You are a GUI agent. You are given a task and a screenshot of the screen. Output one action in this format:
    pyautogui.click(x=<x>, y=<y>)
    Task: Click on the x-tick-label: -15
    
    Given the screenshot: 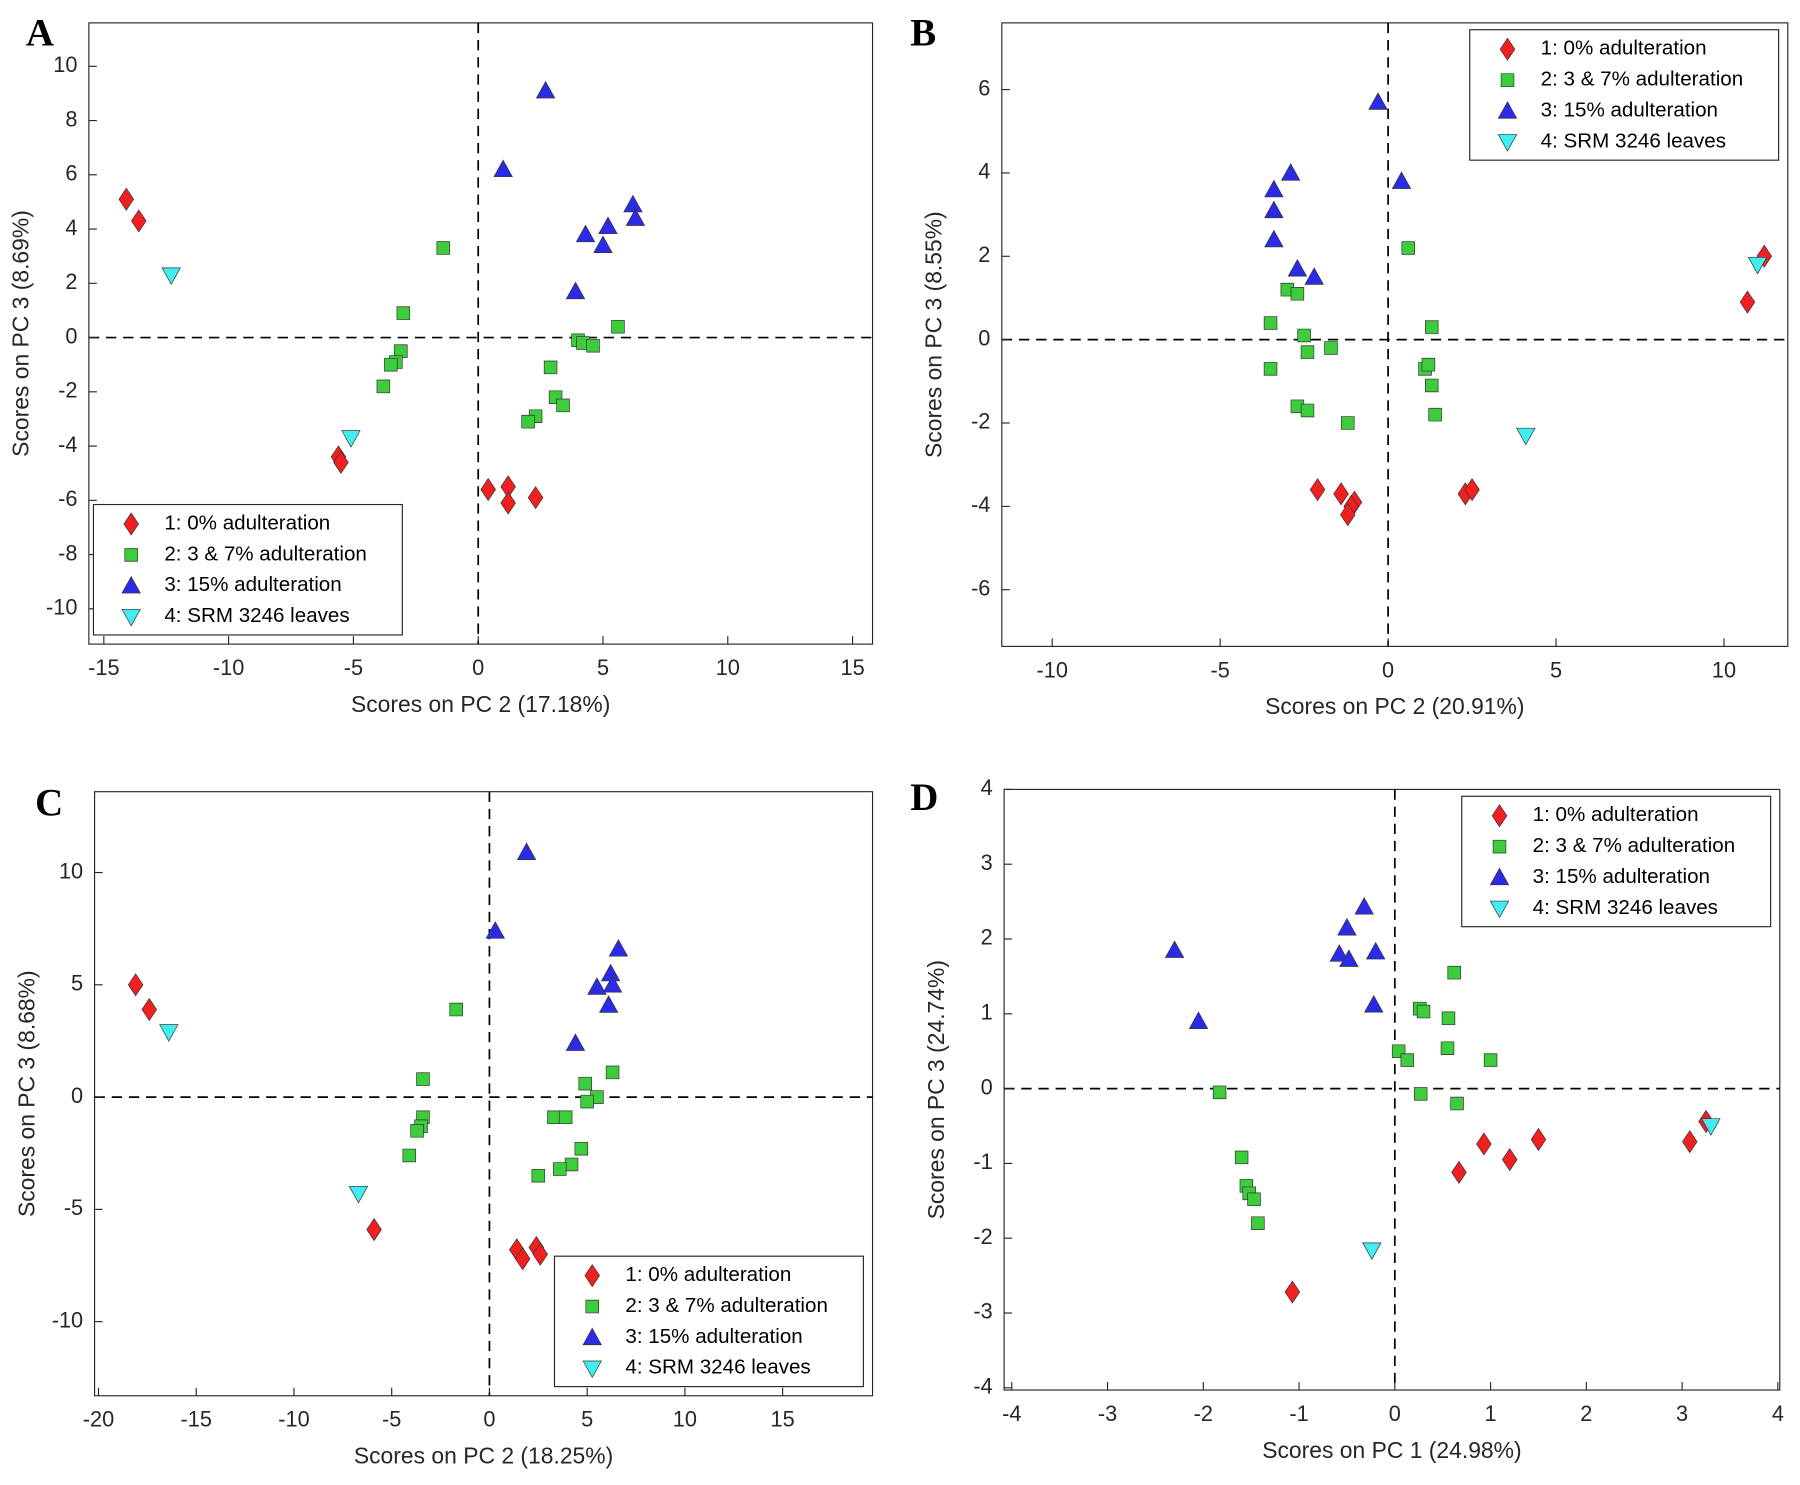 What is the action you would take?
    pyautogui.click(x=103, y=667)
    